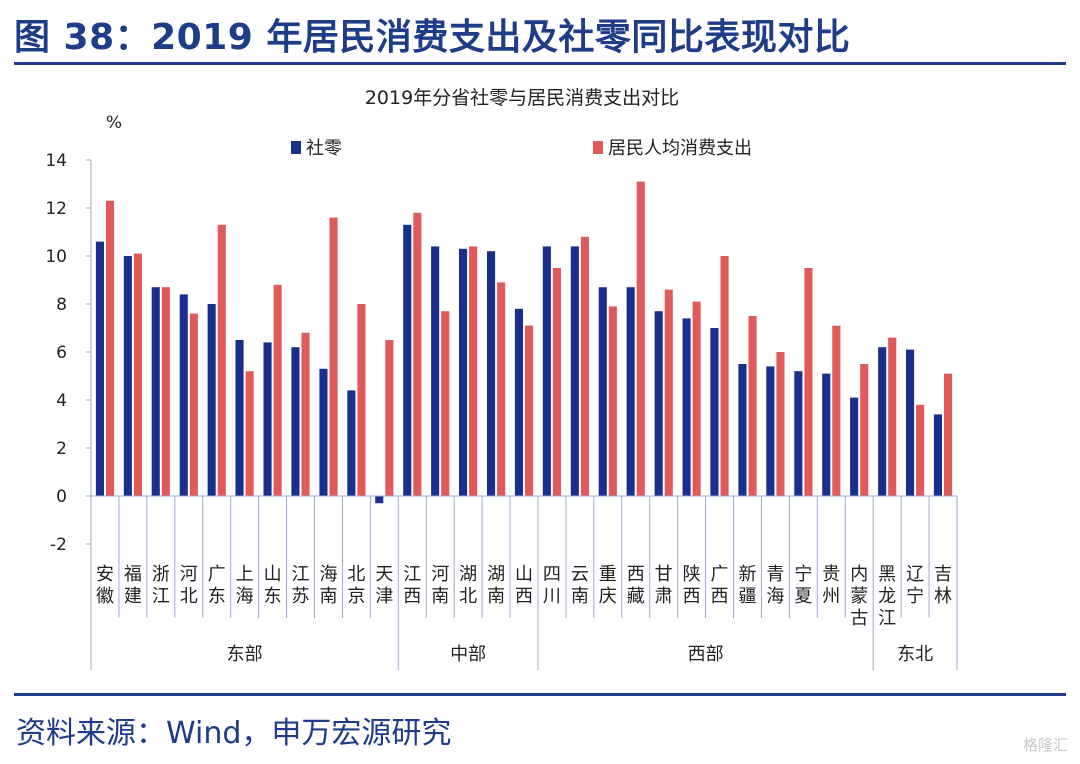  What do you see at coordinates (468, 585) in the screenshot?
I see `category-label: 湖北` at bounding box center [468, 585].